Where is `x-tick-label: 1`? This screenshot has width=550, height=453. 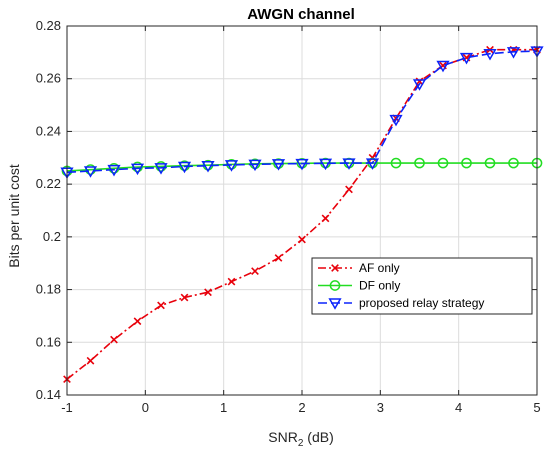 x-tick-label: 1 is located at coordinates (223, 407).